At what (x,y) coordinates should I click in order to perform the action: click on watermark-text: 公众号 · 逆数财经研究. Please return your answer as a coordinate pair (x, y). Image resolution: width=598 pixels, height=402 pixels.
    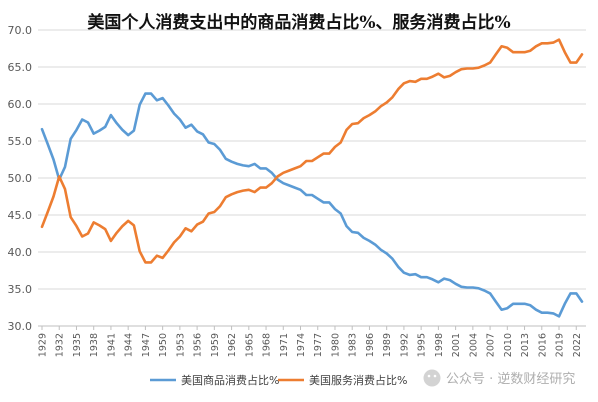
    Looking at the image, I should click on (510, 379).